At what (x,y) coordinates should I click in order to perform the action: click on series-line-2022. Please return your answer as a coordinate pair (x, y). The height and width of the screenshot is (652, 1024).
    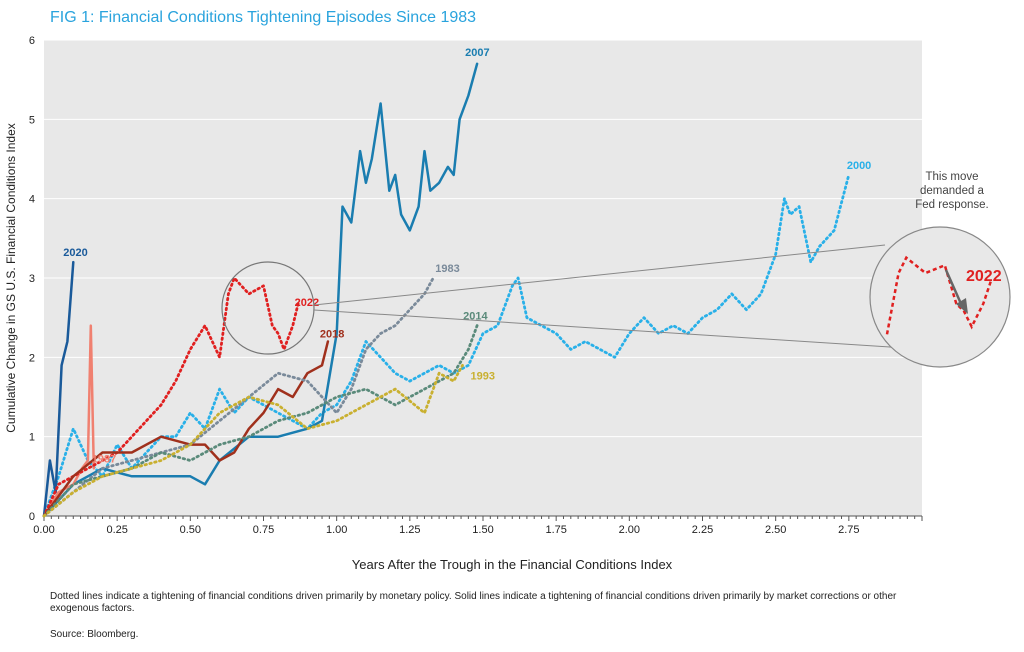
    Looking at the image, I should click on (171, 397).